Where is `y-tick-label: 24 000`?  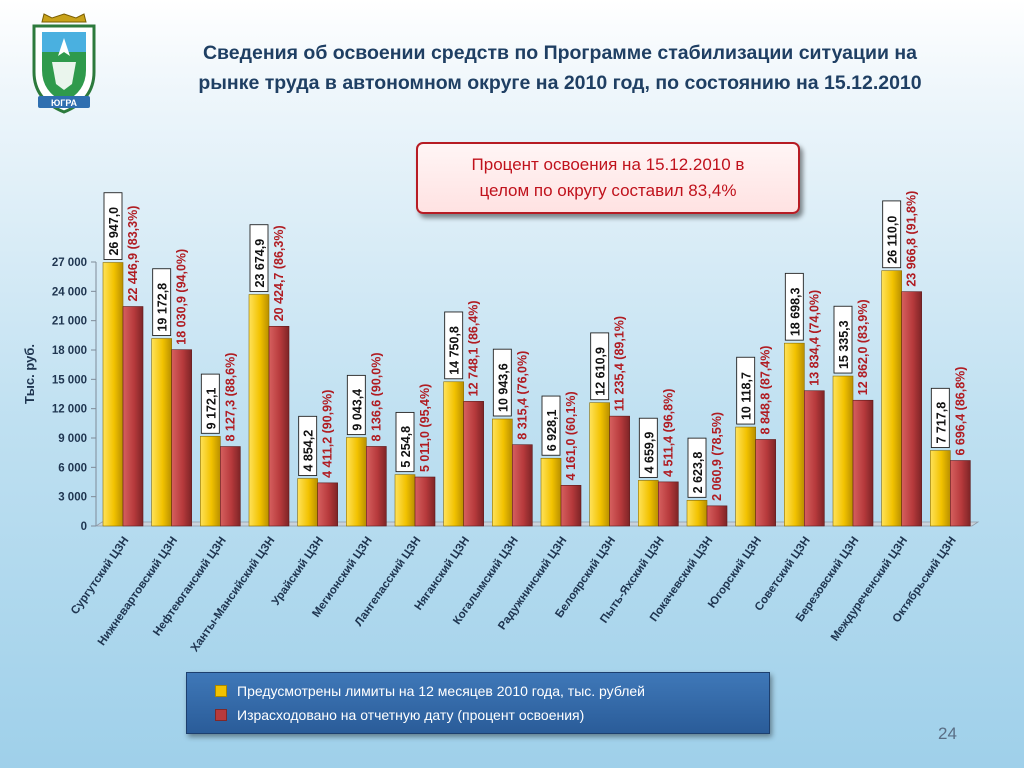 y-tick-label: 24 000 is located at coordinates (69, 292).